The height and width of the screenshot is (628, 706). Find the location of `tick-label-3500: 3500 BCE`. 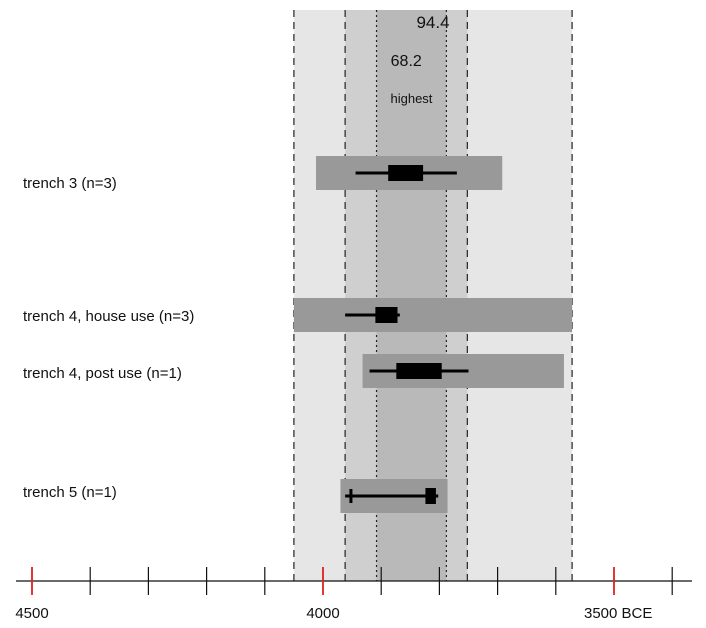

tick-label-3500: 3500 BCE is located at coordinates (618, 613).